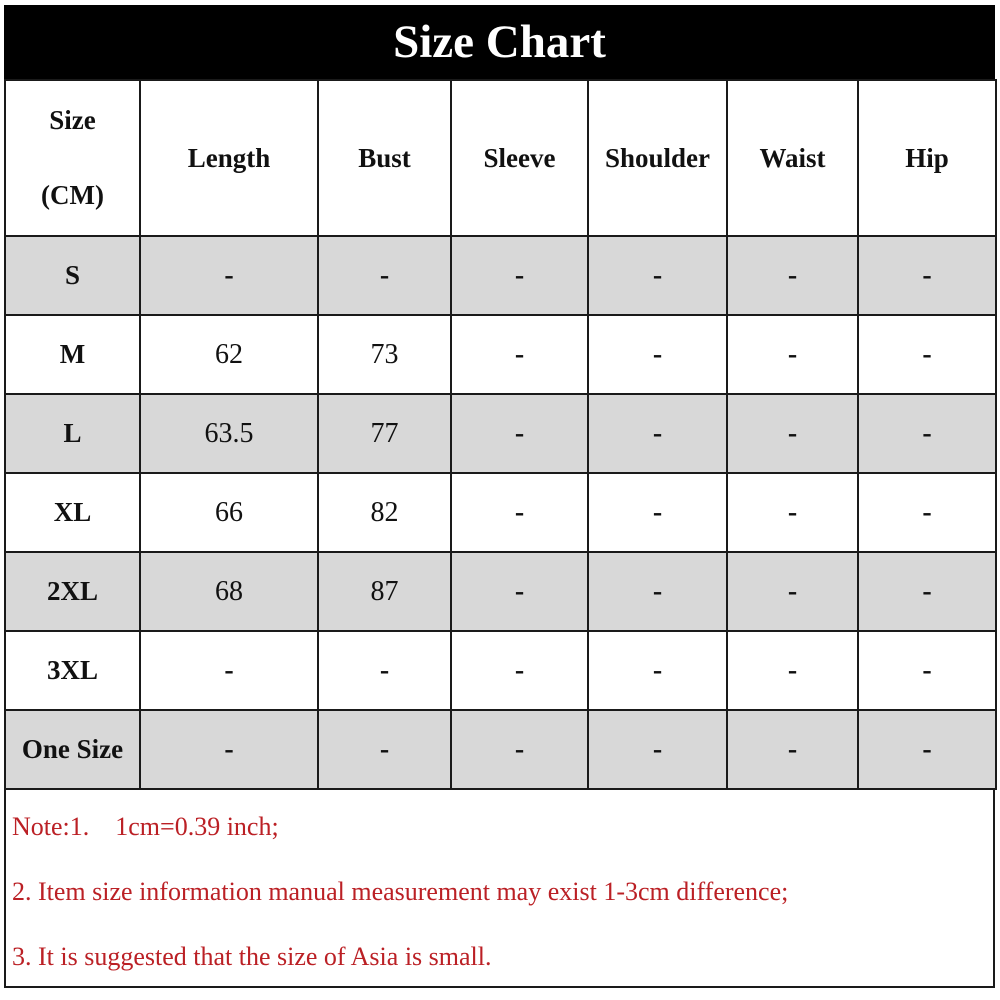  Describe the element at coordinates (72, 275) in the screenshot. I see `row-size-label: S` at that location.